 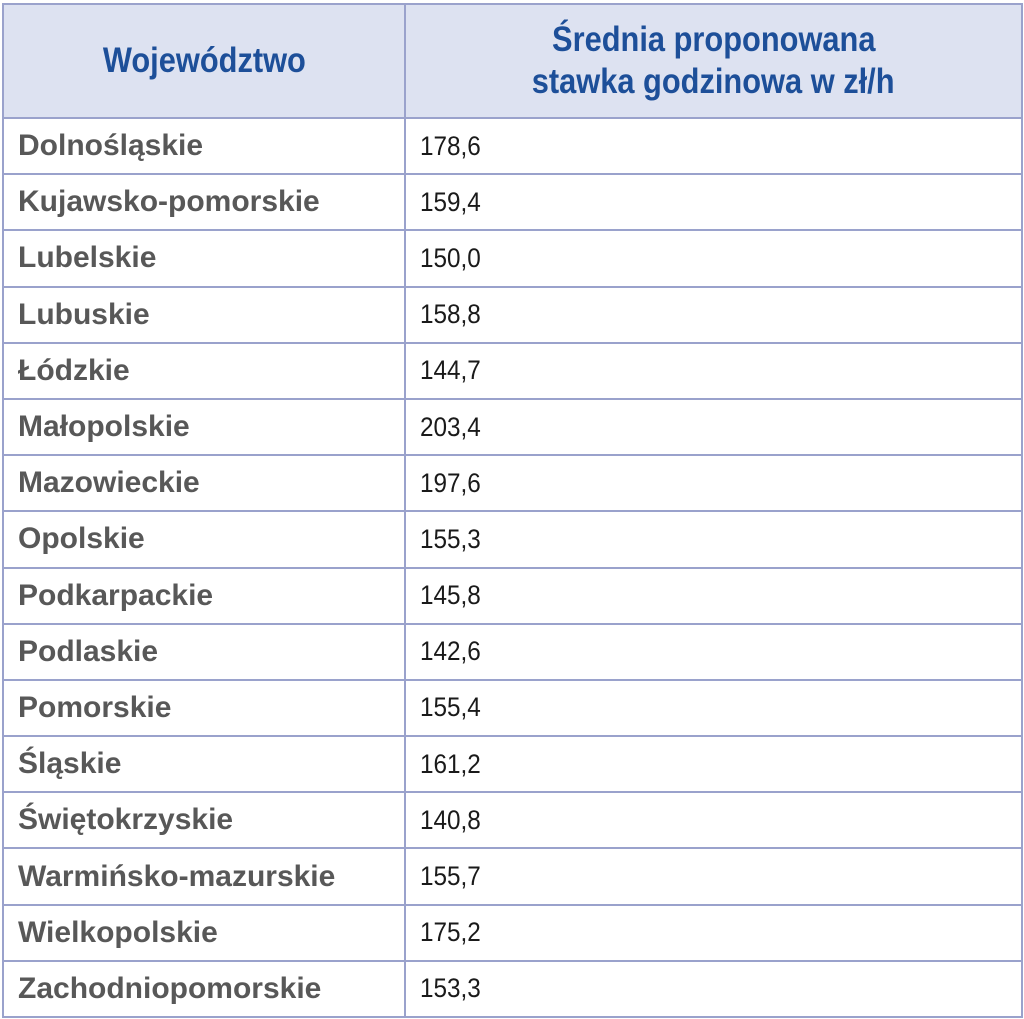 I want to click on region-name: Śląskie, so click(x=204, y=764).